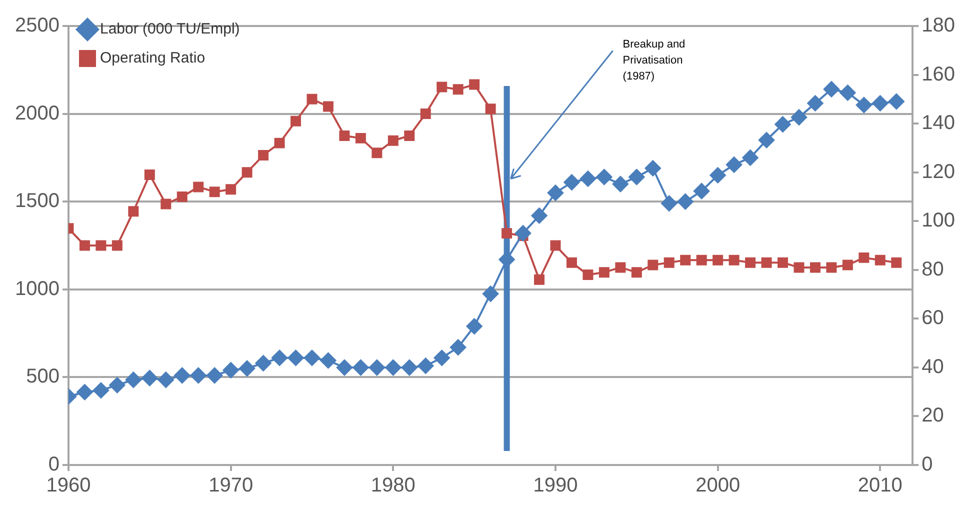  Describe the element at coordinates (37, 201) in the screenshot. I see `y-tick-label: 1500` at that location.